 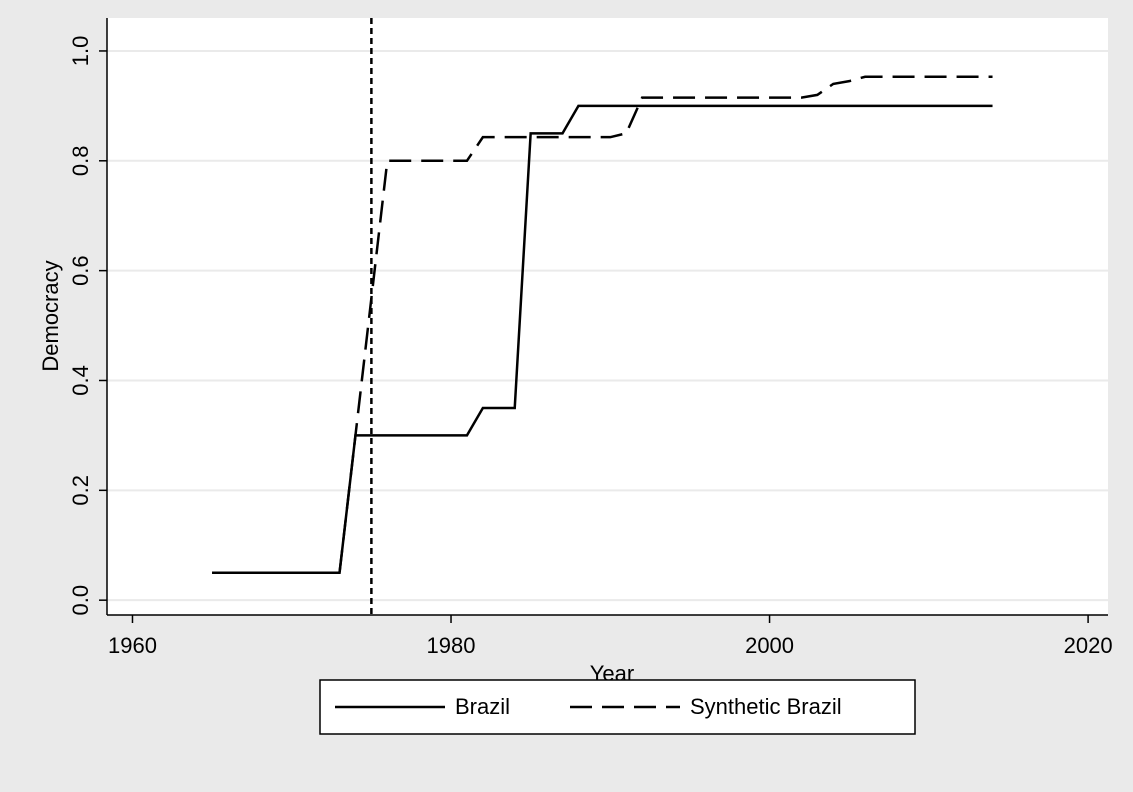 What do you see at coordinates (451, 645) in the screenshot?
I see `x-tick-label: 1980` at bounding box center [451, 645].